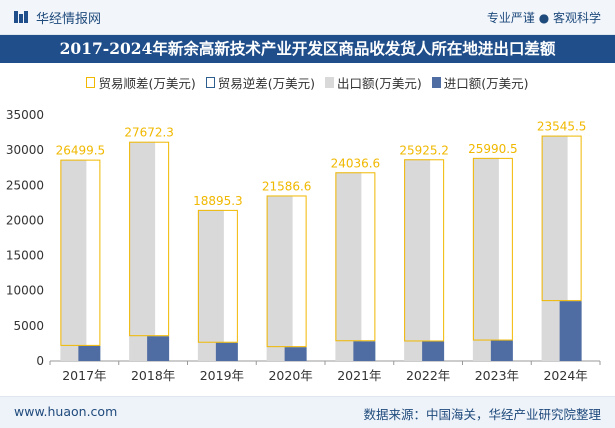  What do you see at coordinates (210, 82) in the screenshot?
I see `legend-swatch-deficit` at bounding box center [210, 82].